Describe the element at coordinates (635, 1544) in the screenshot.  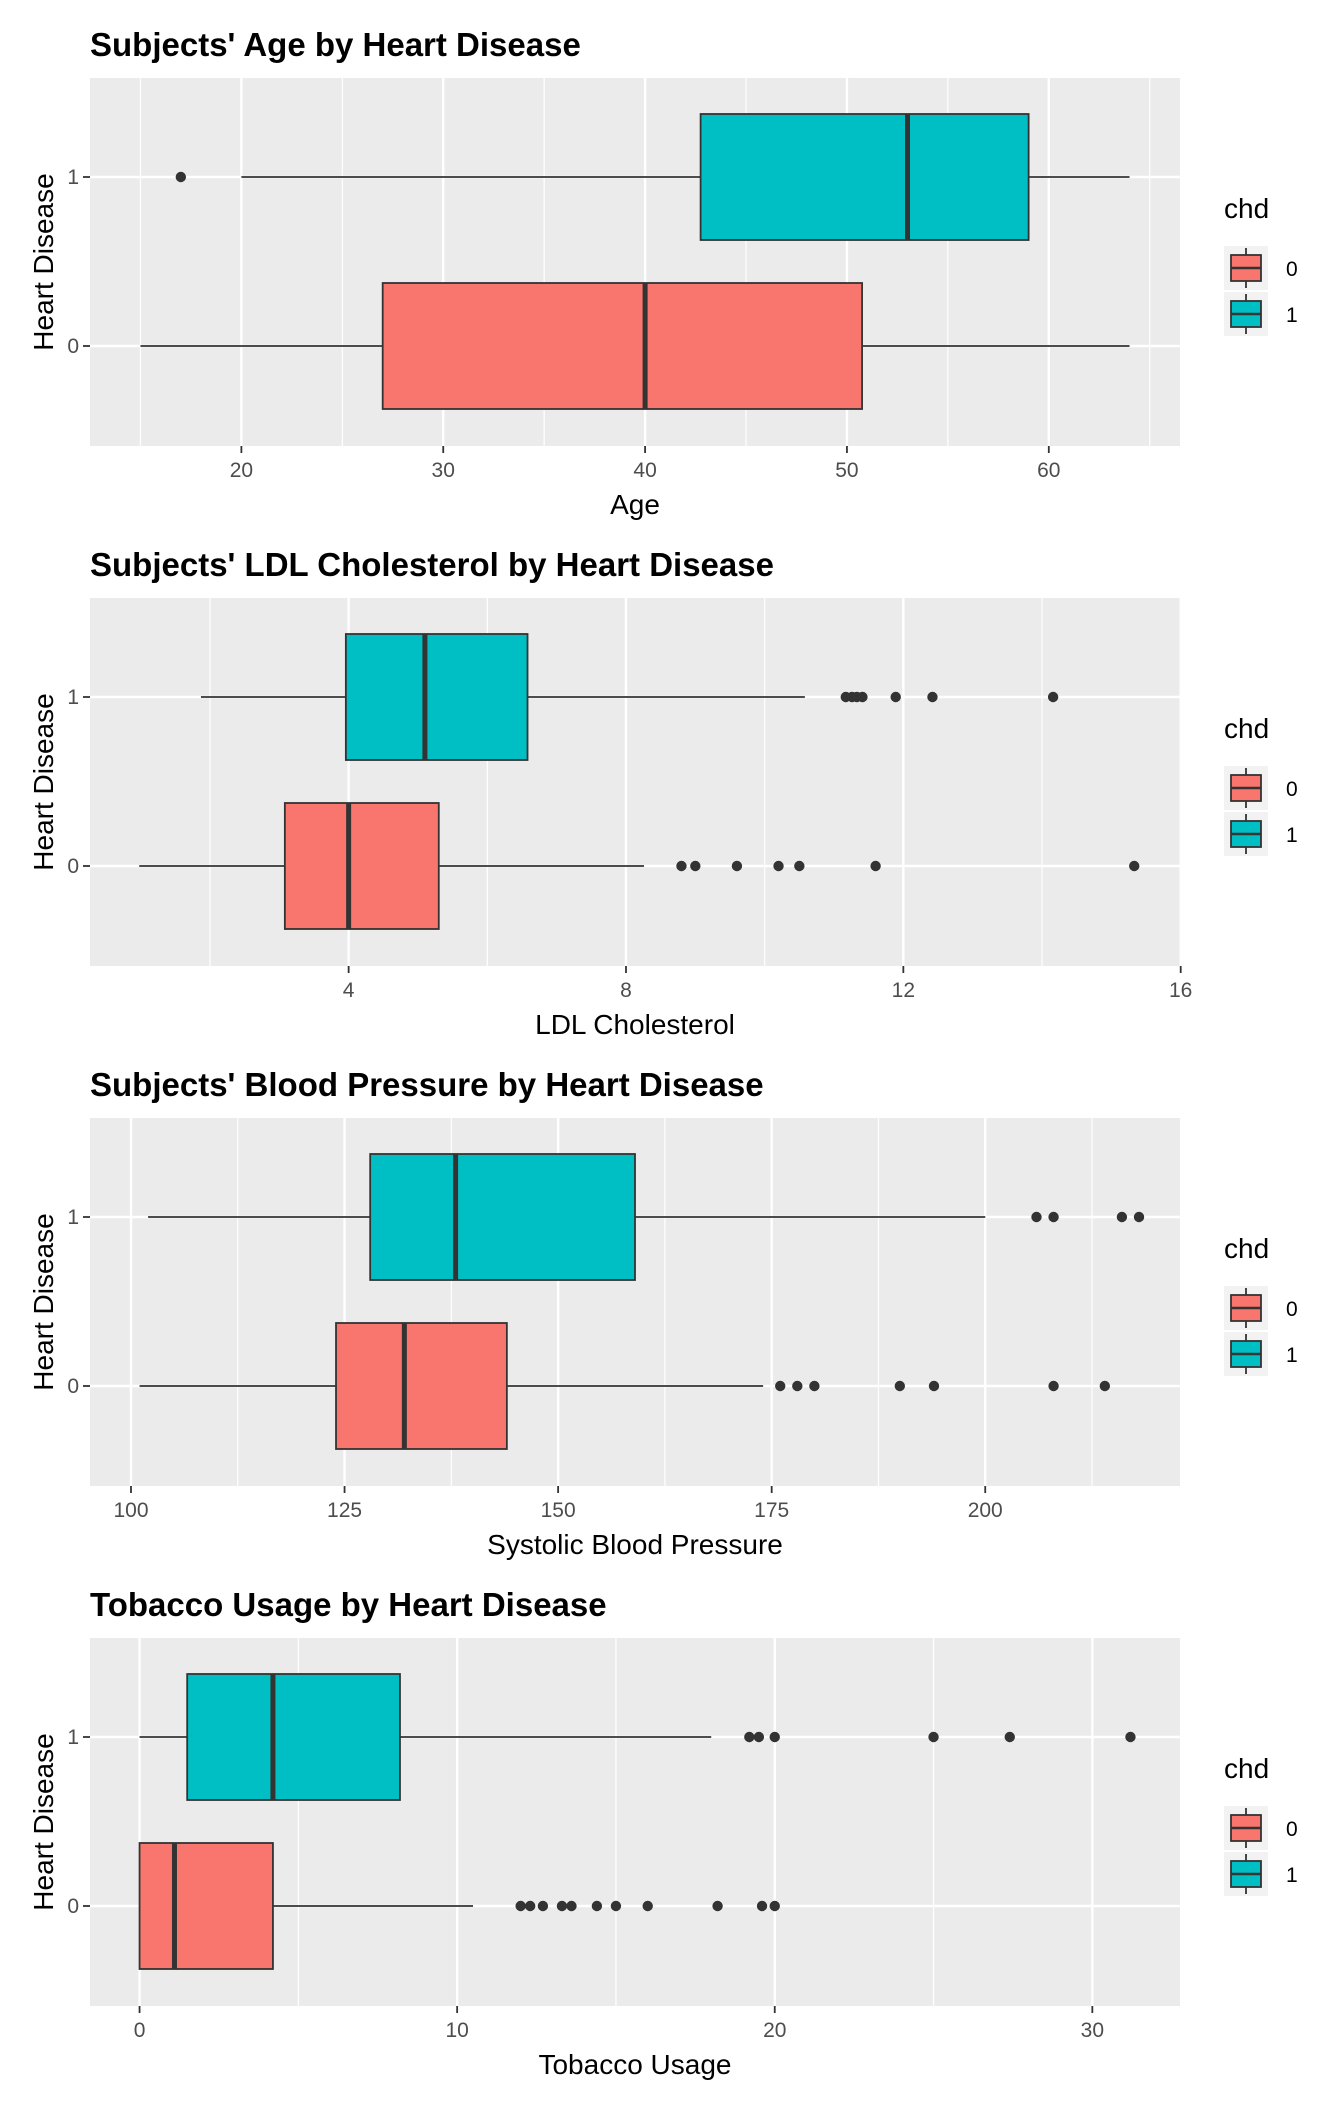
I see `x-axis-label: Systolic Blood Pressure` at that location.